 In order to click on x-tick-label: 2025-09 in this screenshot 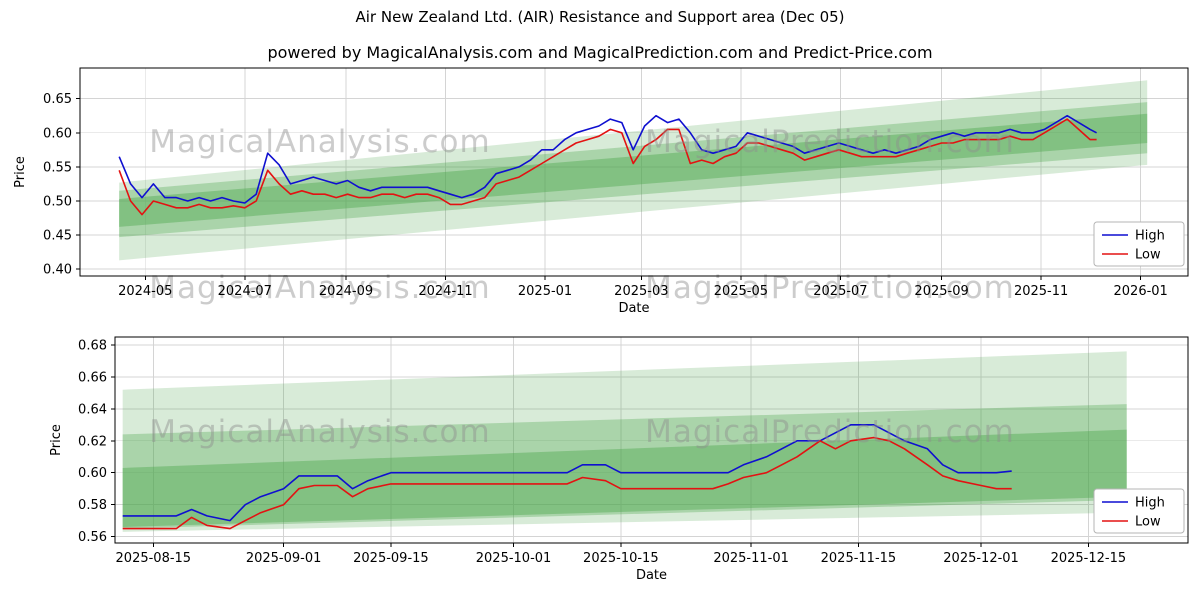, I will do `click(941, 291)`.